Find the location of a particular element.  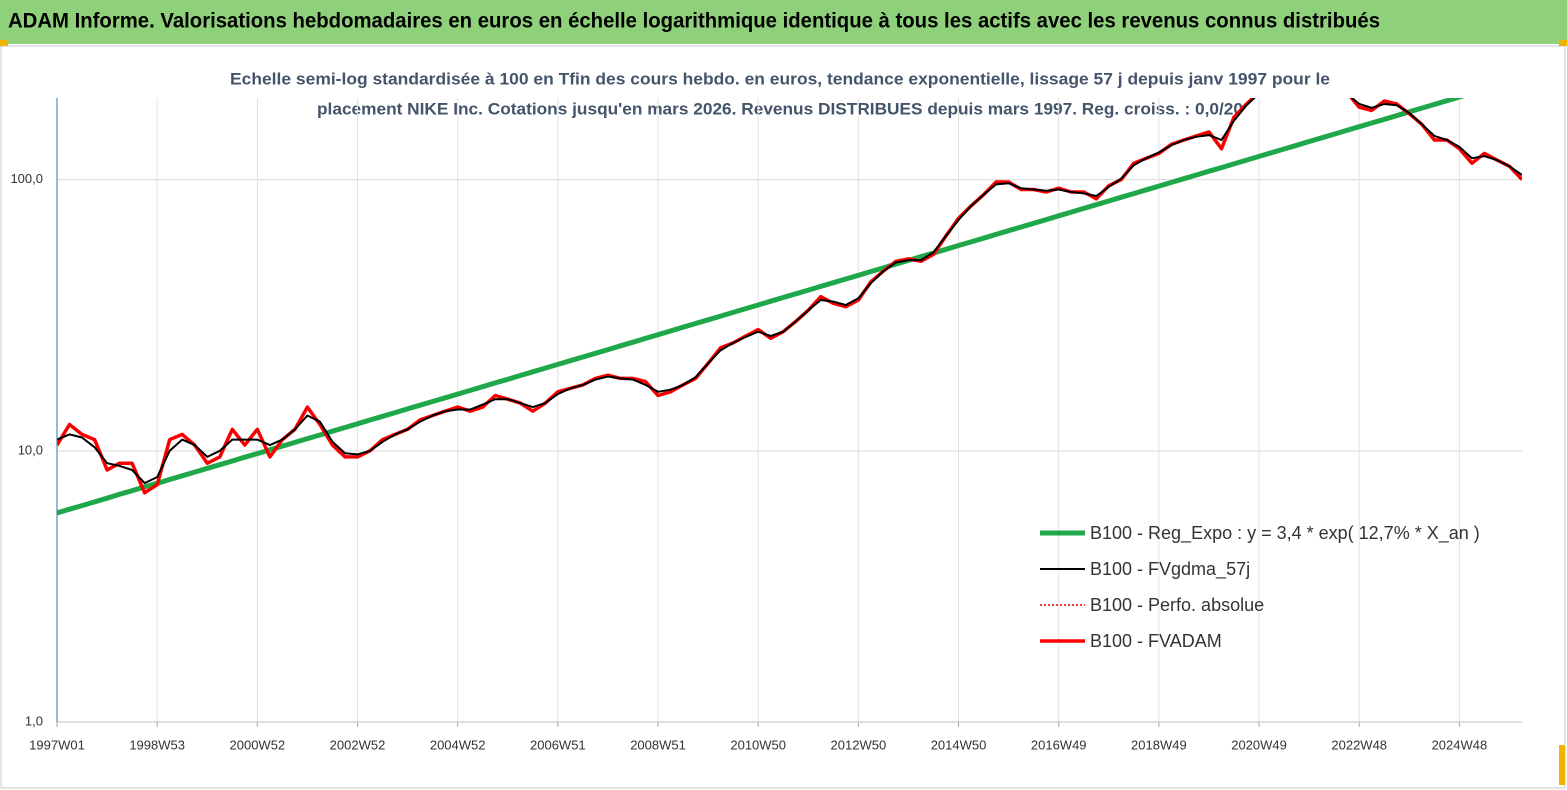

title-bar is located at coordinates (783, 22).